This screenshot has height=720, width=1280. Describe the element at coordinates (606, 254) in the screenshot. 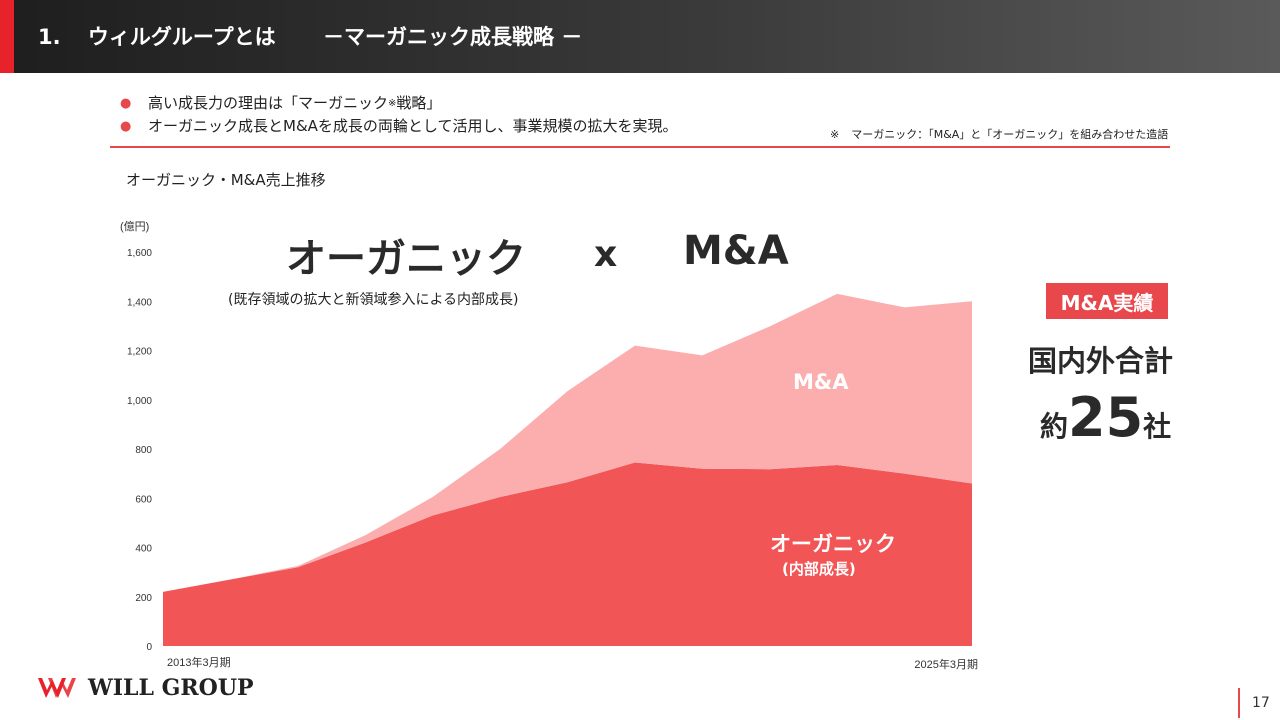

I see `headline-times: x` at that location.